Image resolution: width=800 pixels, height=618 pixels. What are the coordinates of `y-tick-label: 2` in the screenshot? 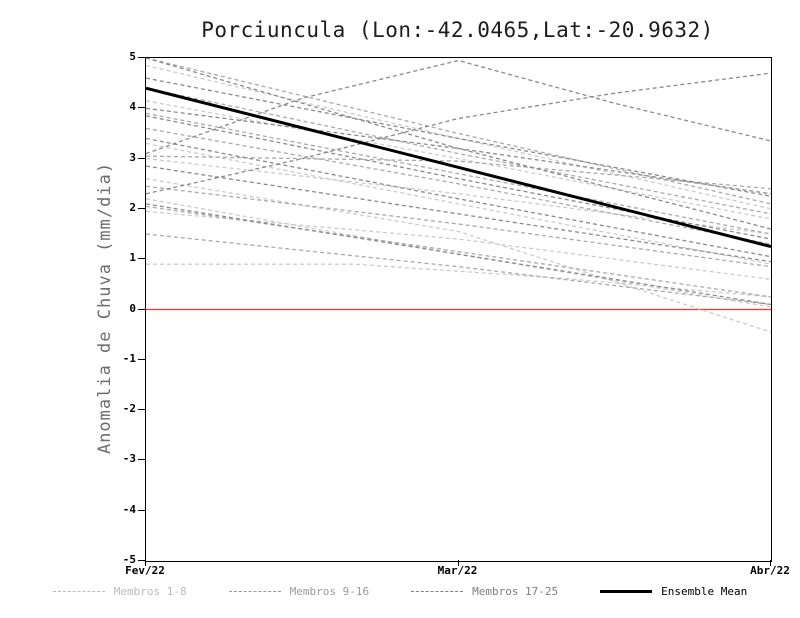 It's located at (132, 207).